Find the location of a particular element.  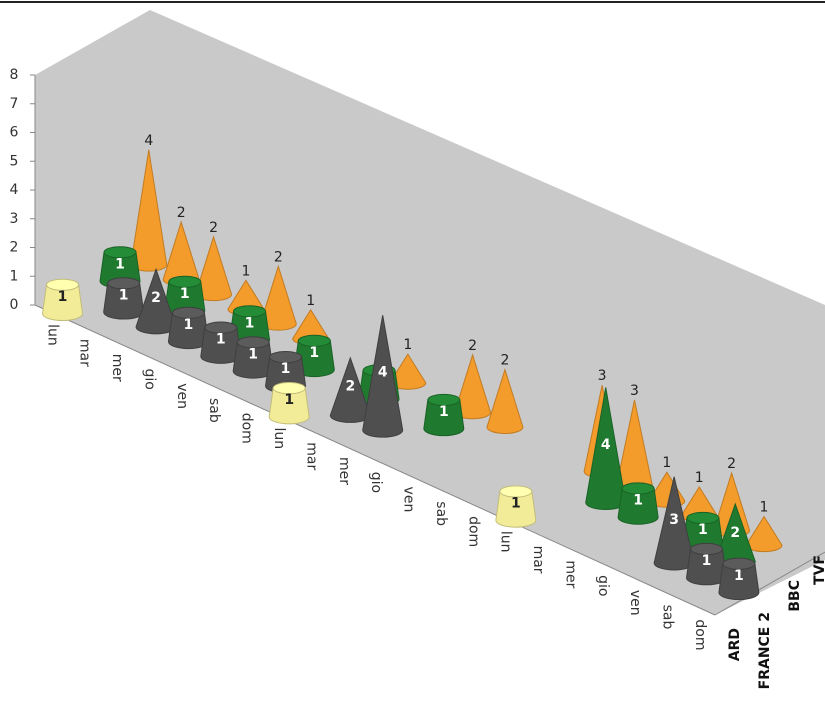

y-tick-label: 2 is located at coordinates (14, 248).